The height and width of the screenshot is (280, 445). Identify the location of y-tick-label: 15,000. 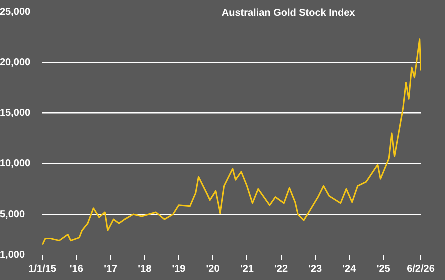
(16, 113).